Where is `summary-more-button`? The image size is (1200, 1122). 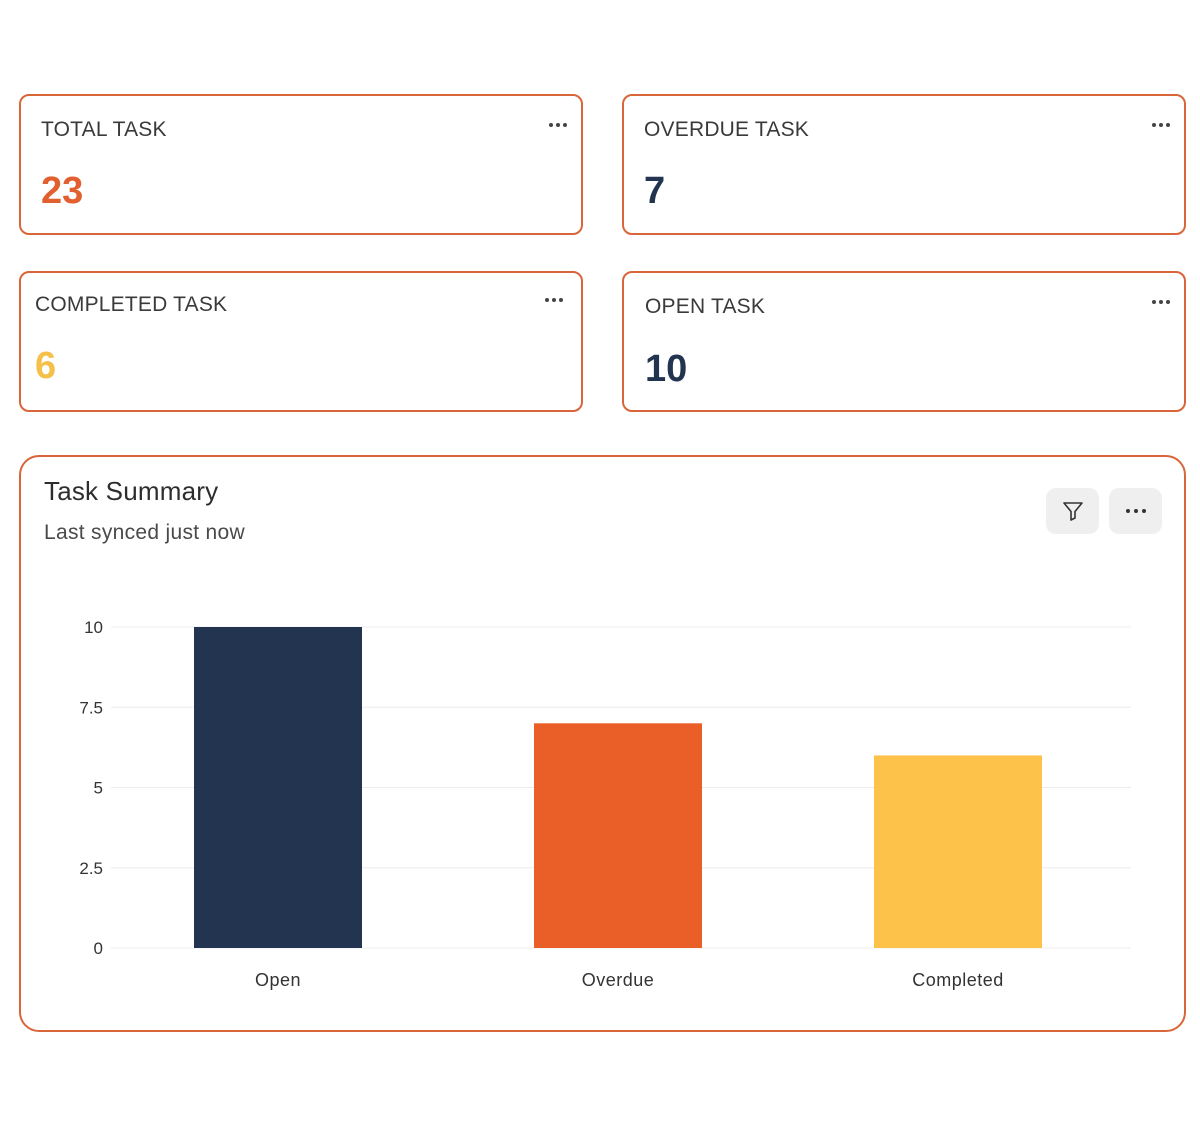 summary-more-button is located at coordinates (1135, 511).